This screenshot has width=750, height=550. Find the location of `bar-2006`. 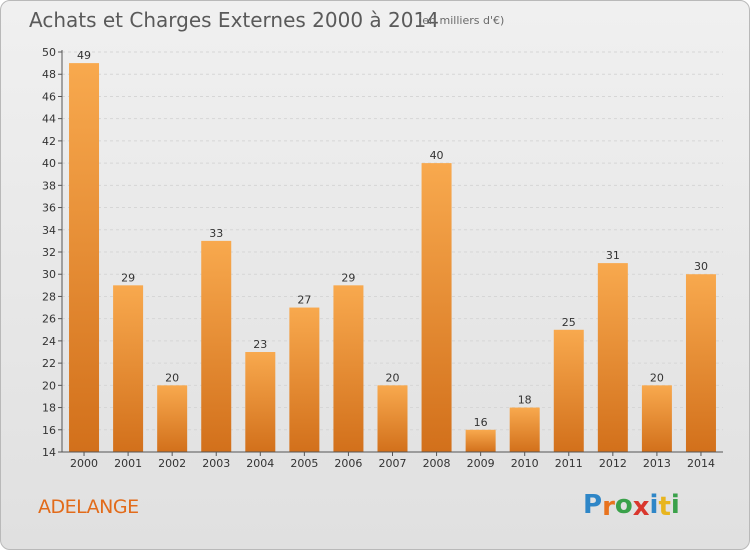

bar-2006 is located at coordinates (348, 368).